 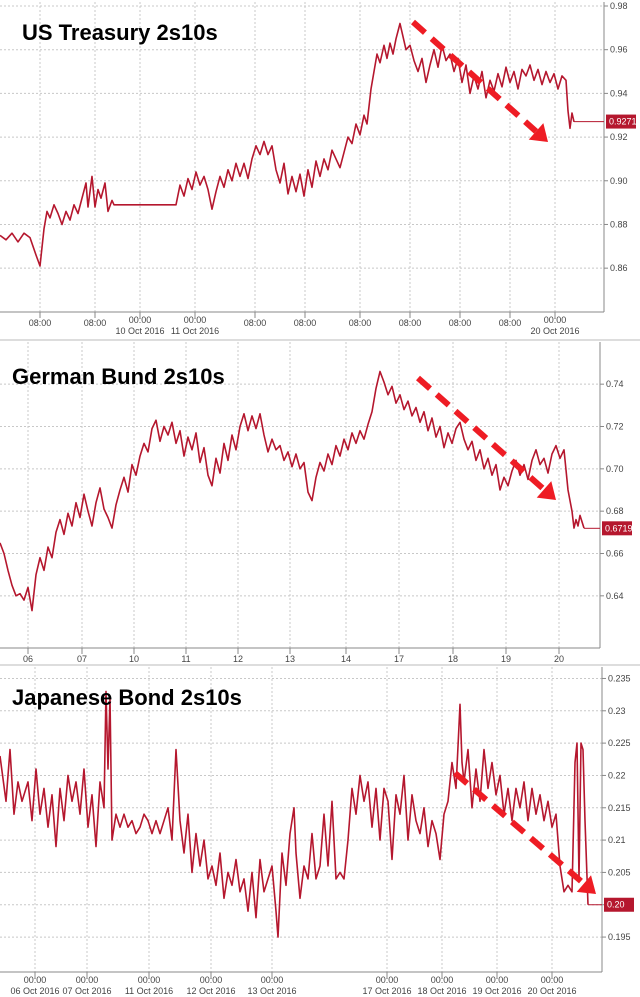 I want to click on y-tick-label: 0.215, so click(x=619, y=808).